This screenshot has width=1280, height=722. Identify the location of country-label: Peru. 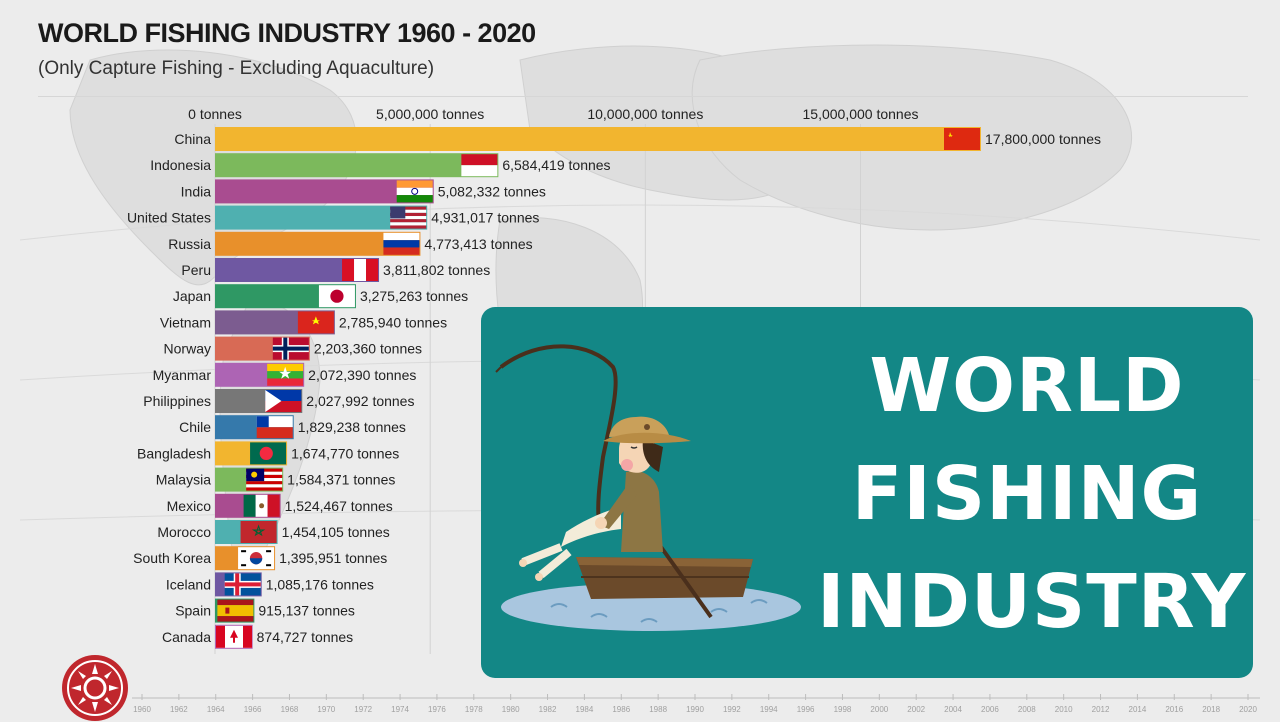
(196, 270).